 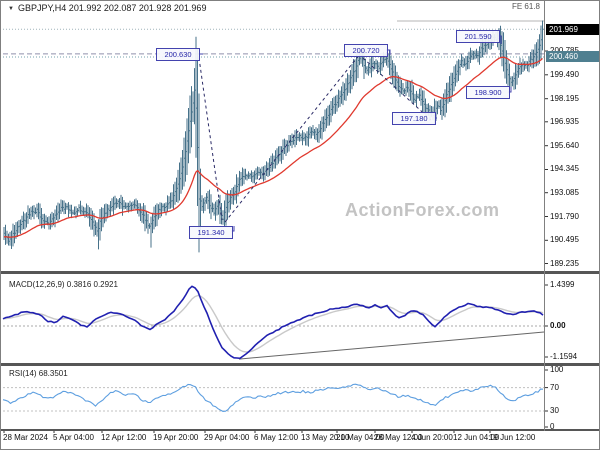 What do you see at coordinates (300, 430) in the screenshot?
I see `time-axis-line` at bounding box center [300, 430].